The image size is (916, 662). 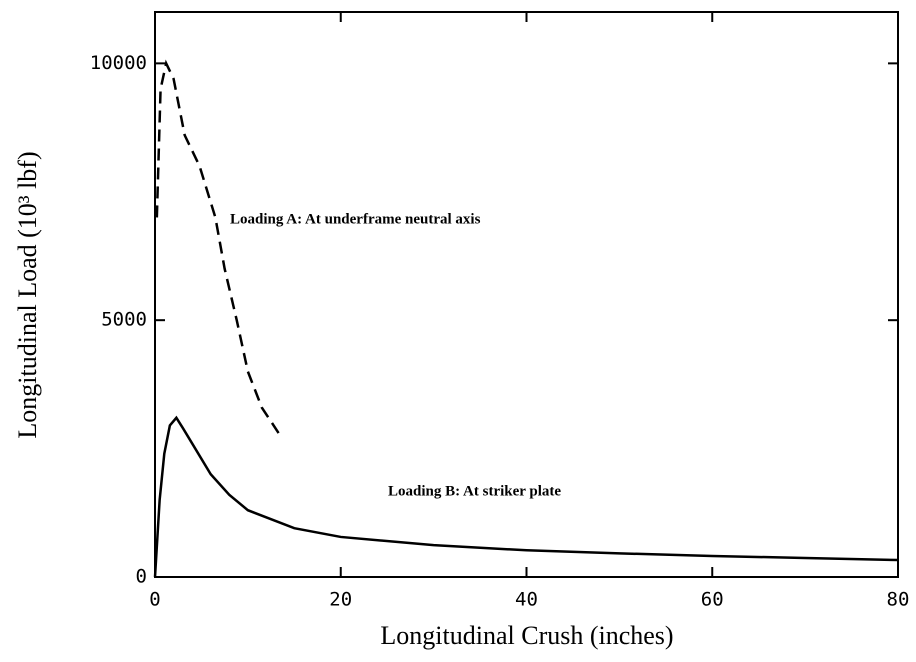 What do you see at coordinates (898, 600) in the screenshot?
I see `x-tick-label: 80` at bounding box center [898, 600].